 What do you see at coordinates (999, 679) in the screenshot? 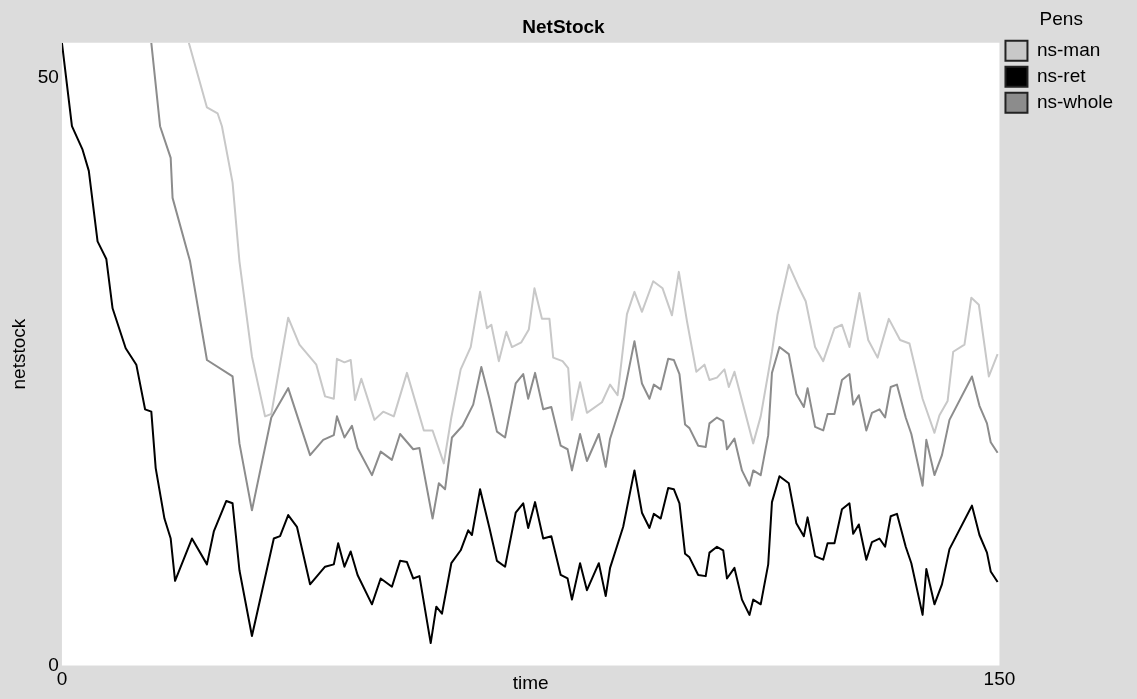
I see `x-tick-label: 150` at bounding box center [999, 679].